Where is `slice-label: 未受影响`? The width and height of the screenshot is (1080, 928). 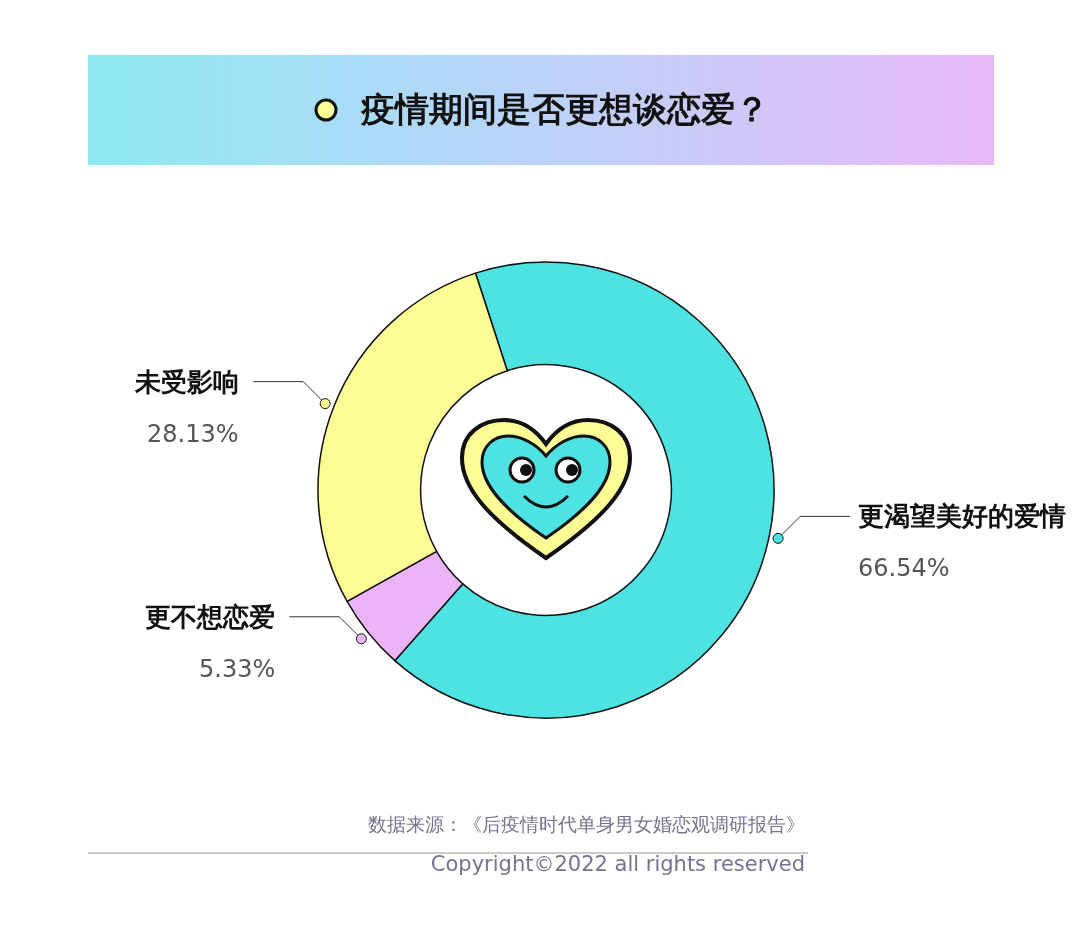 slice-label: 未受影响 is located at coordinates (186, 382).